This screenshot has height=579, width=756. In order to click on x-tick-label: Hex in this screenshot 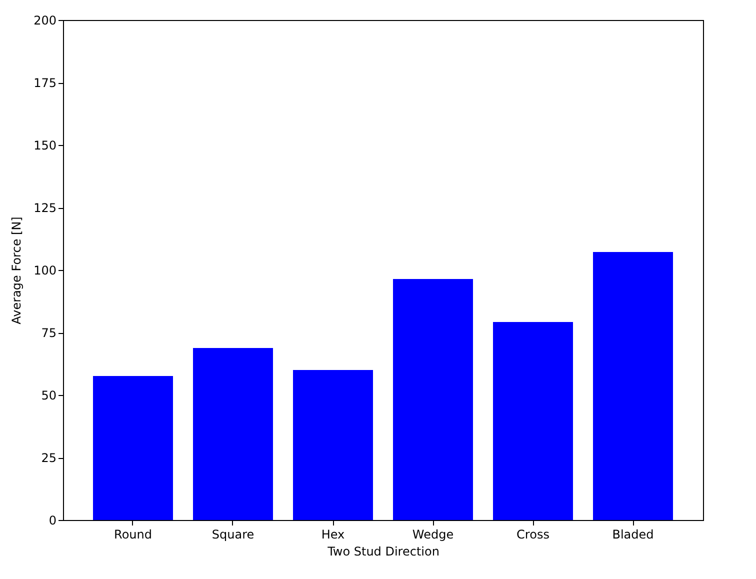, I will do `click(333, 535)`.